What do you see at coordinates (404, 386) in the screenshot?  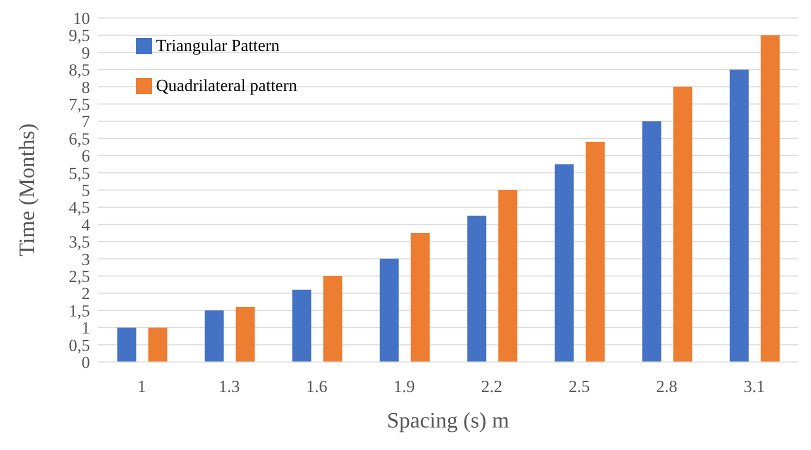 I see `x-tick-label: 1.9` at bounding box center [404, 386].